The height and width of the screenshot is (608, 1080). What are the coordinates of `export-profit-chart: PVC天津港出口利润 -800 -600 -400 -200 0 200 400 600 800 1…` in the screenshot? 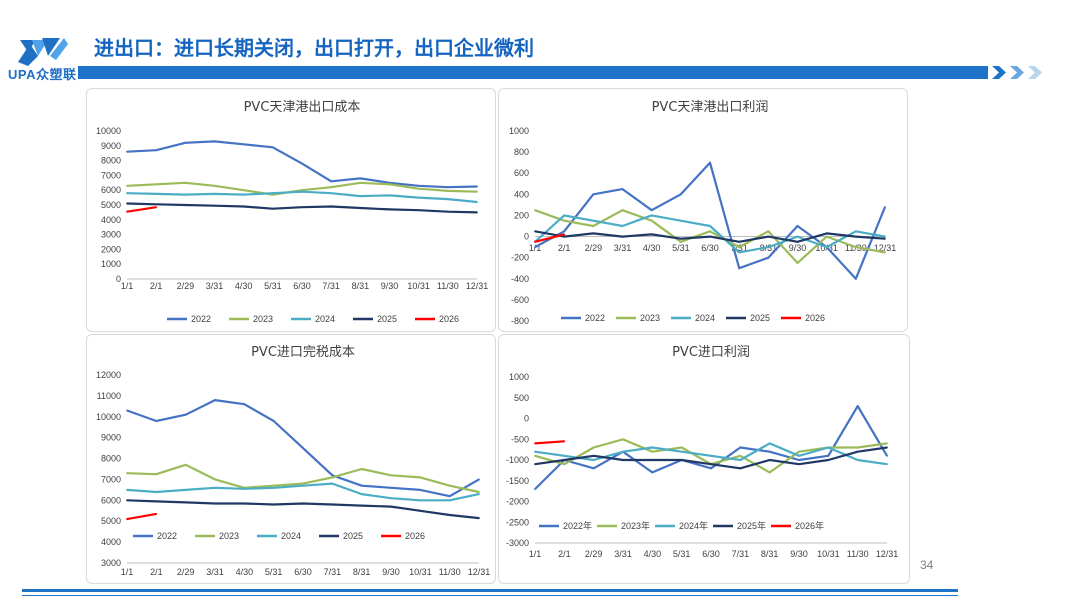 It's located at (702, 213).